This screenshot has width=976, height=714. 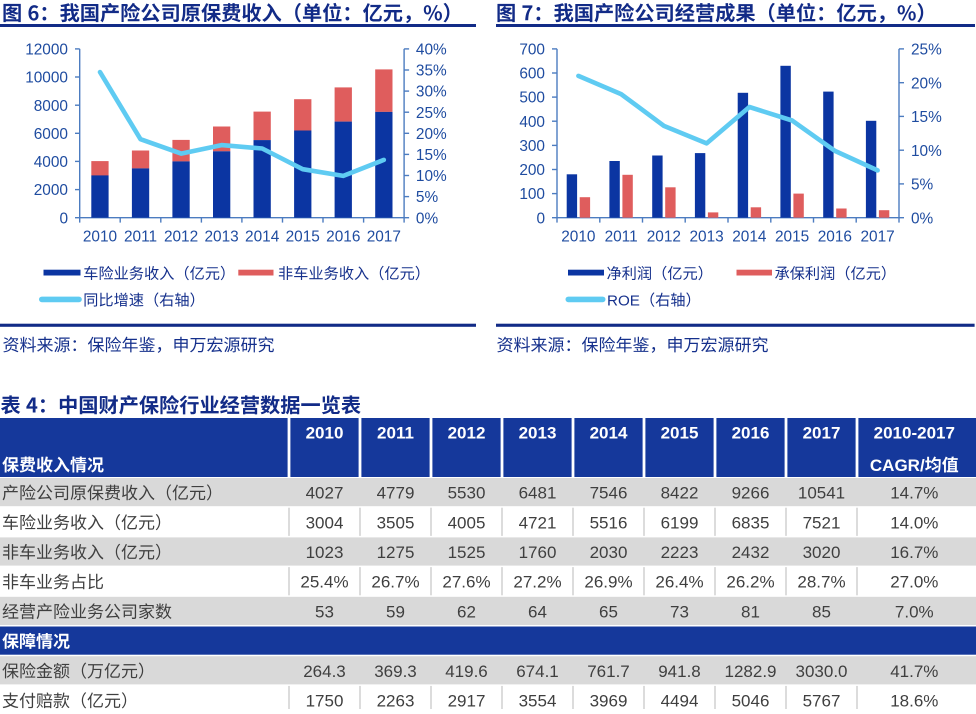 What do you see at coordinates (466, 671) in the screenshot?
I see `svg-text: 419.6` at bounding box center [466, 671].